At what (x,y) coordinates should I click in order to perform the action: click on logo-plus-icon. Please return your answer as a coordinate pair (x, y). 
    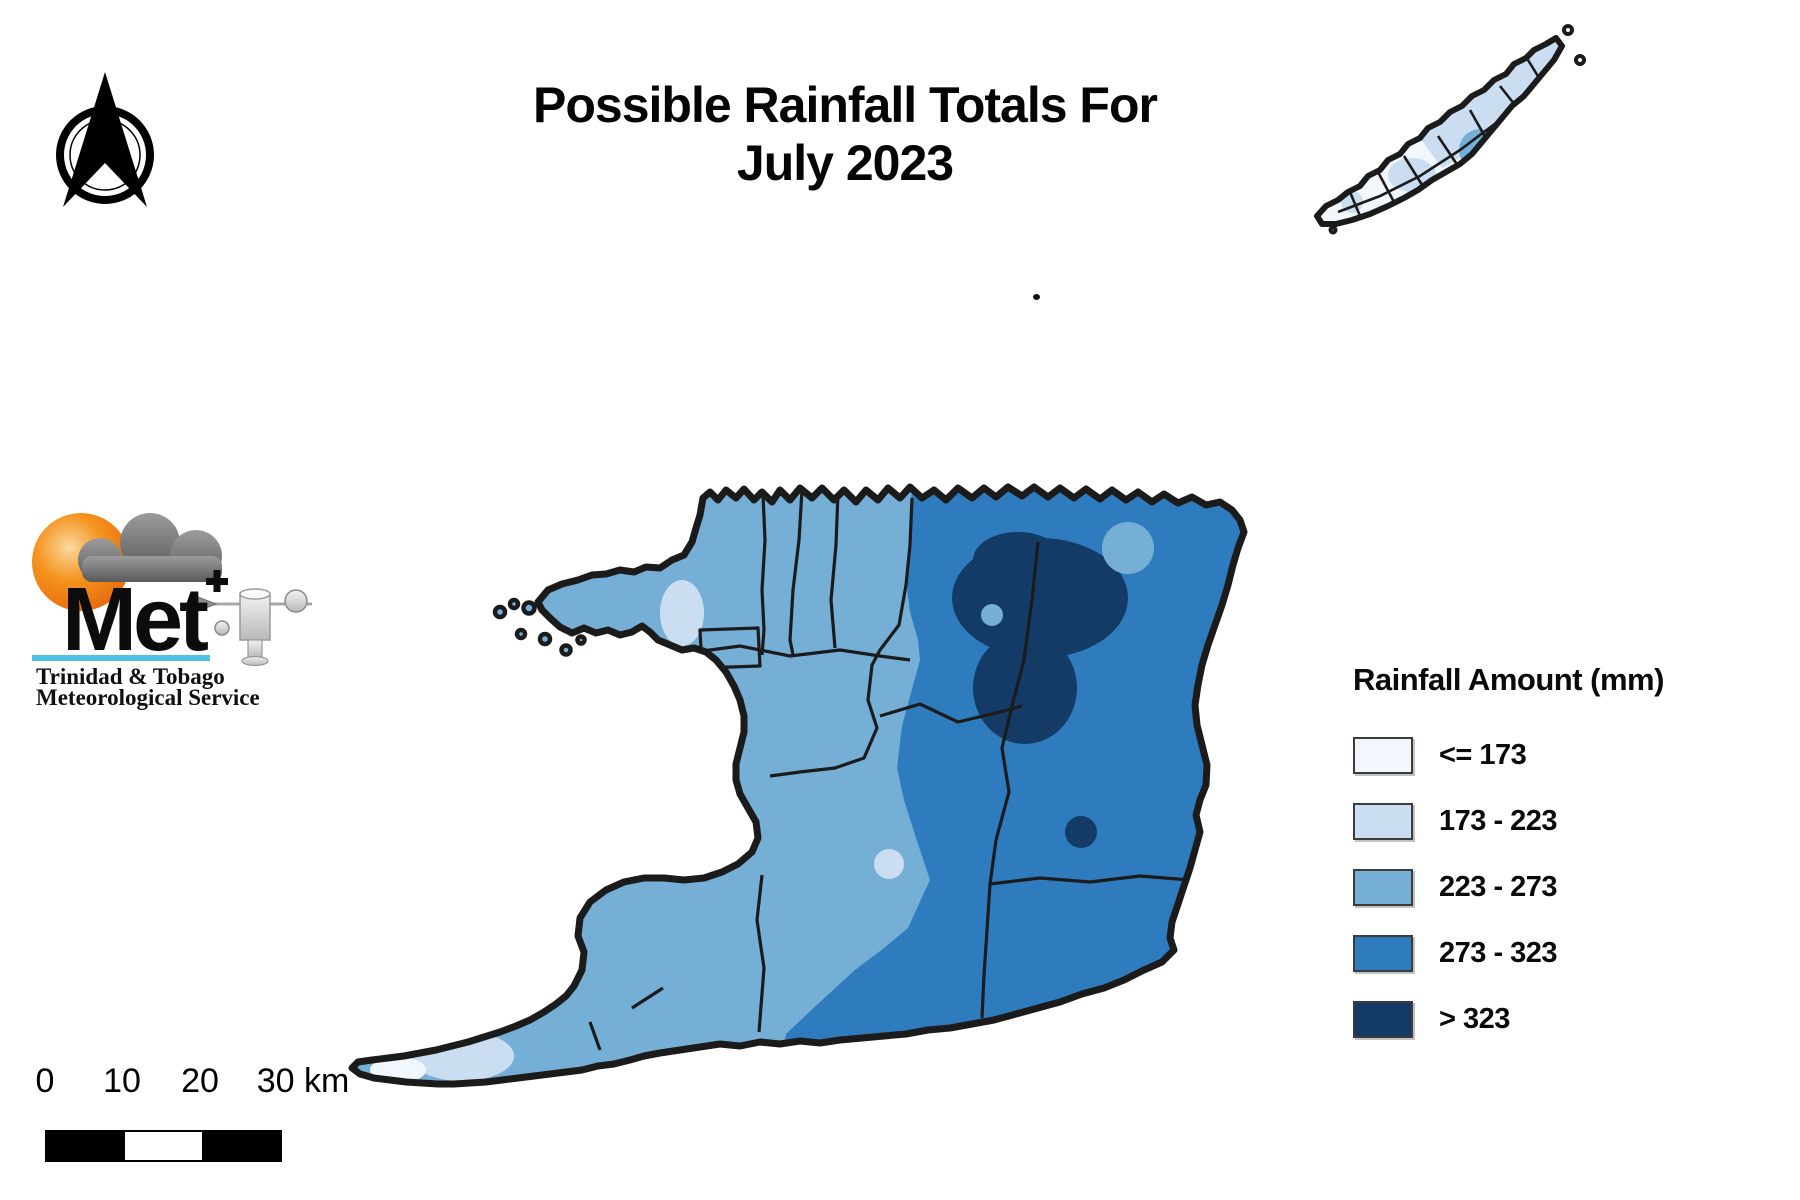
    Looking at the image, I should click on (217, 581).